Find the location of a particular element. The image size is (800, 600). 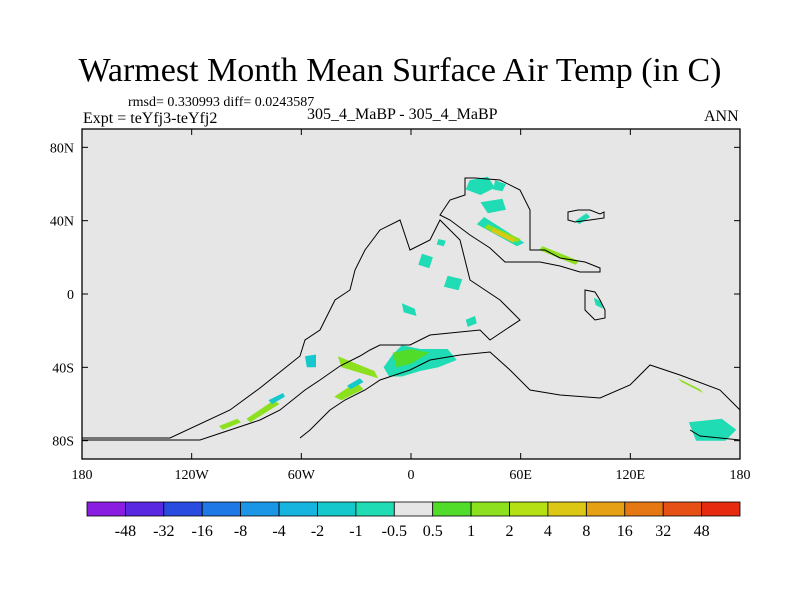

colorbar-label: -0.5 is located at coordinates (394, 531).